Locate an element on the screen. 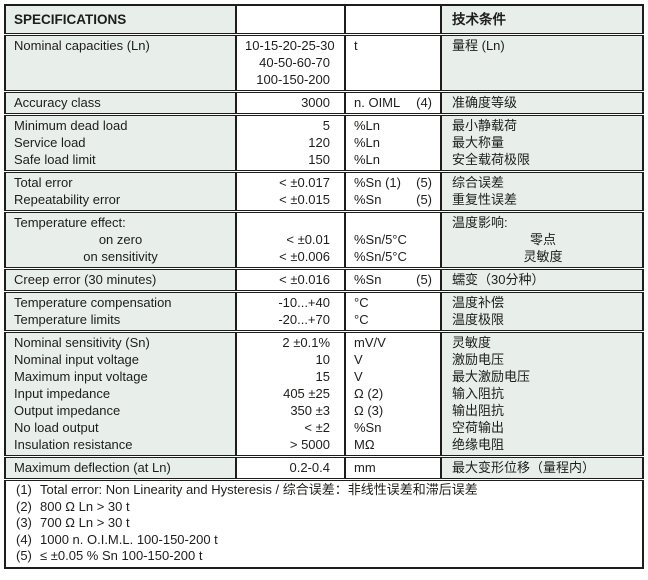 This screenshot has height=580, width=648. table-row: Accuracy class 3000 n. OIML (4) 准确度等级 is located at coordinates (324, 103).